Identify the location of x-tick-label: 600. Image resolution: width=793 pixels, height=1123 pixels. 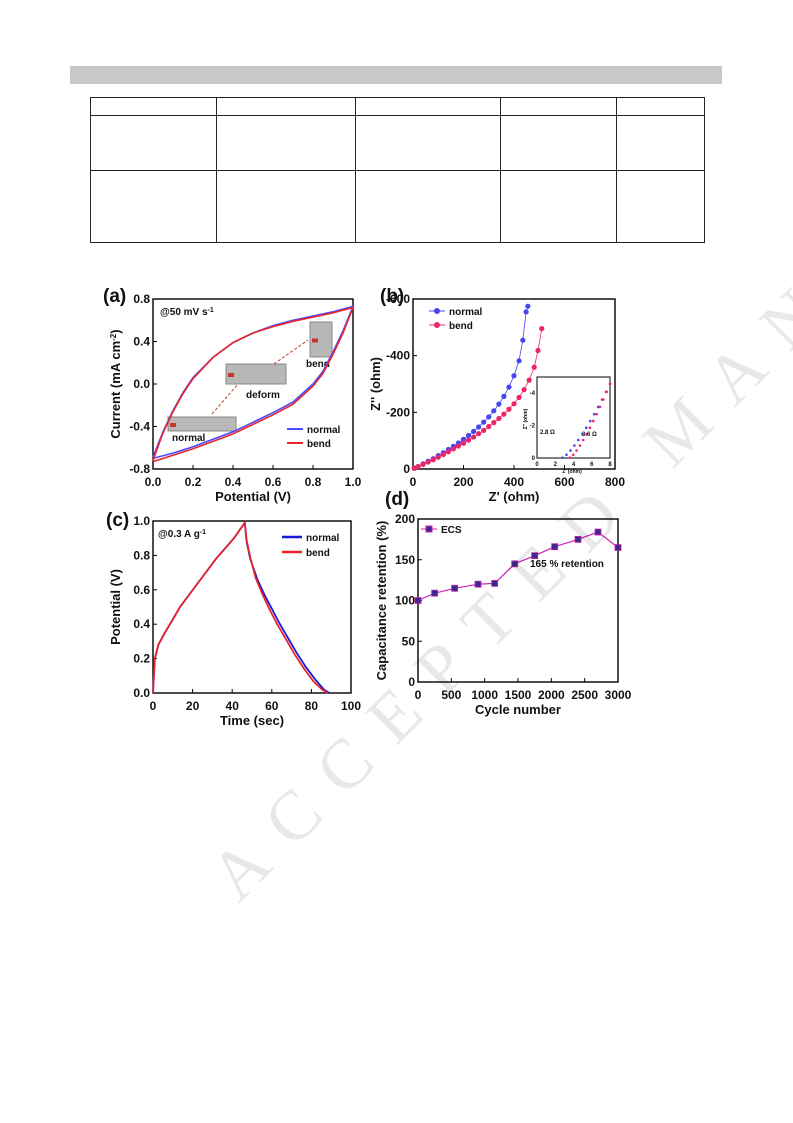
(564, 482).